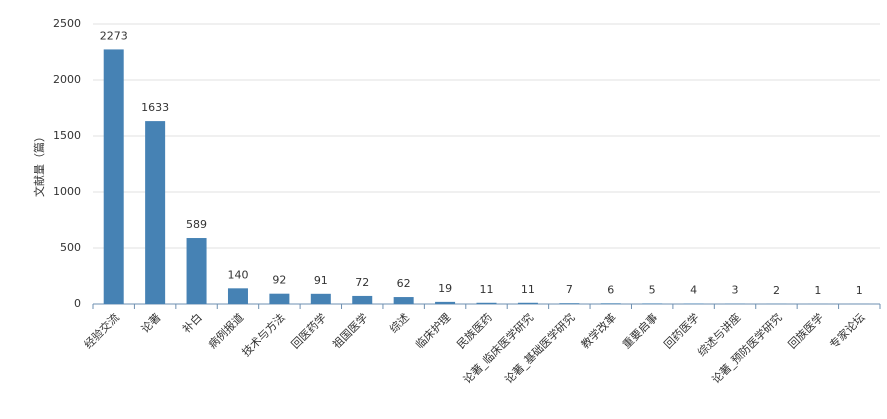 Image resolution: width=887 pixels, height=419 pixels. Describe the element at coordinates (498, 348) in the screenshot. I see `x-tick-label: 论著_临床医学研究` at that location.